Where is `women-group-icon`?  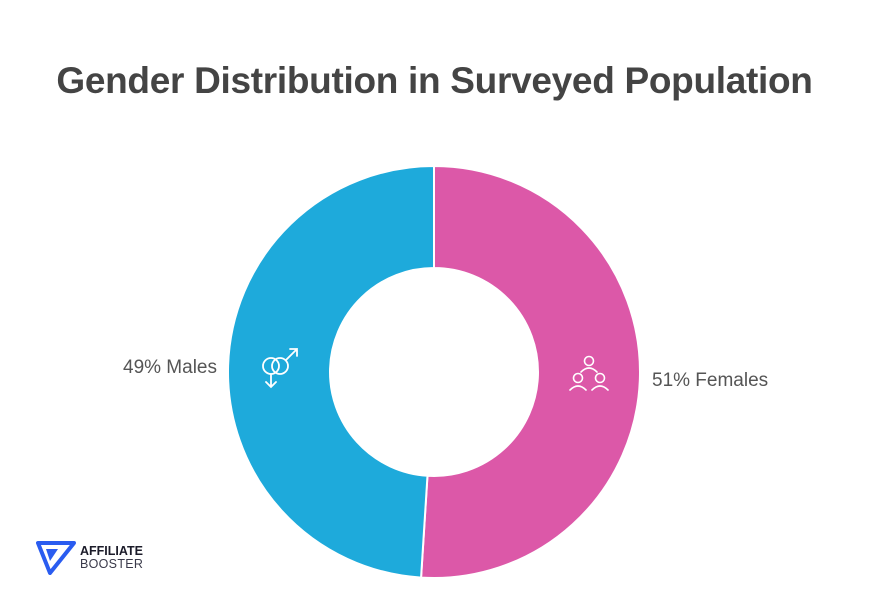 women-group-icon is located at coordinates (589, 373).